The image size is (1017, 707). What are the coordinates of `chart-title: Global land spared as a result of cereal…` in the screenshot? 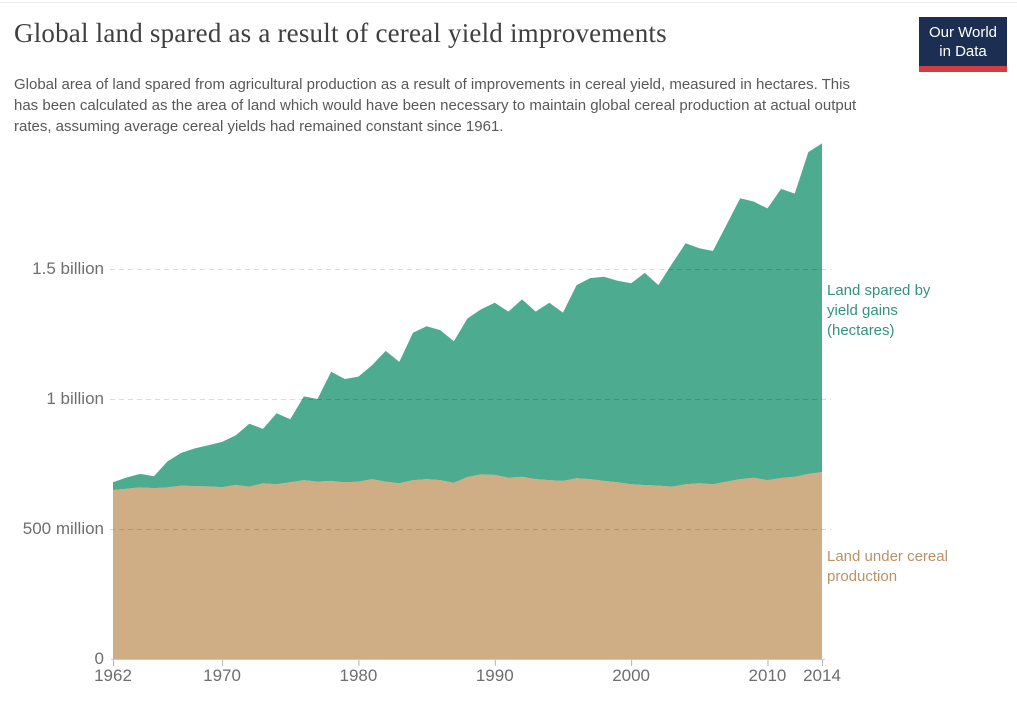 It's located at (340, 33).